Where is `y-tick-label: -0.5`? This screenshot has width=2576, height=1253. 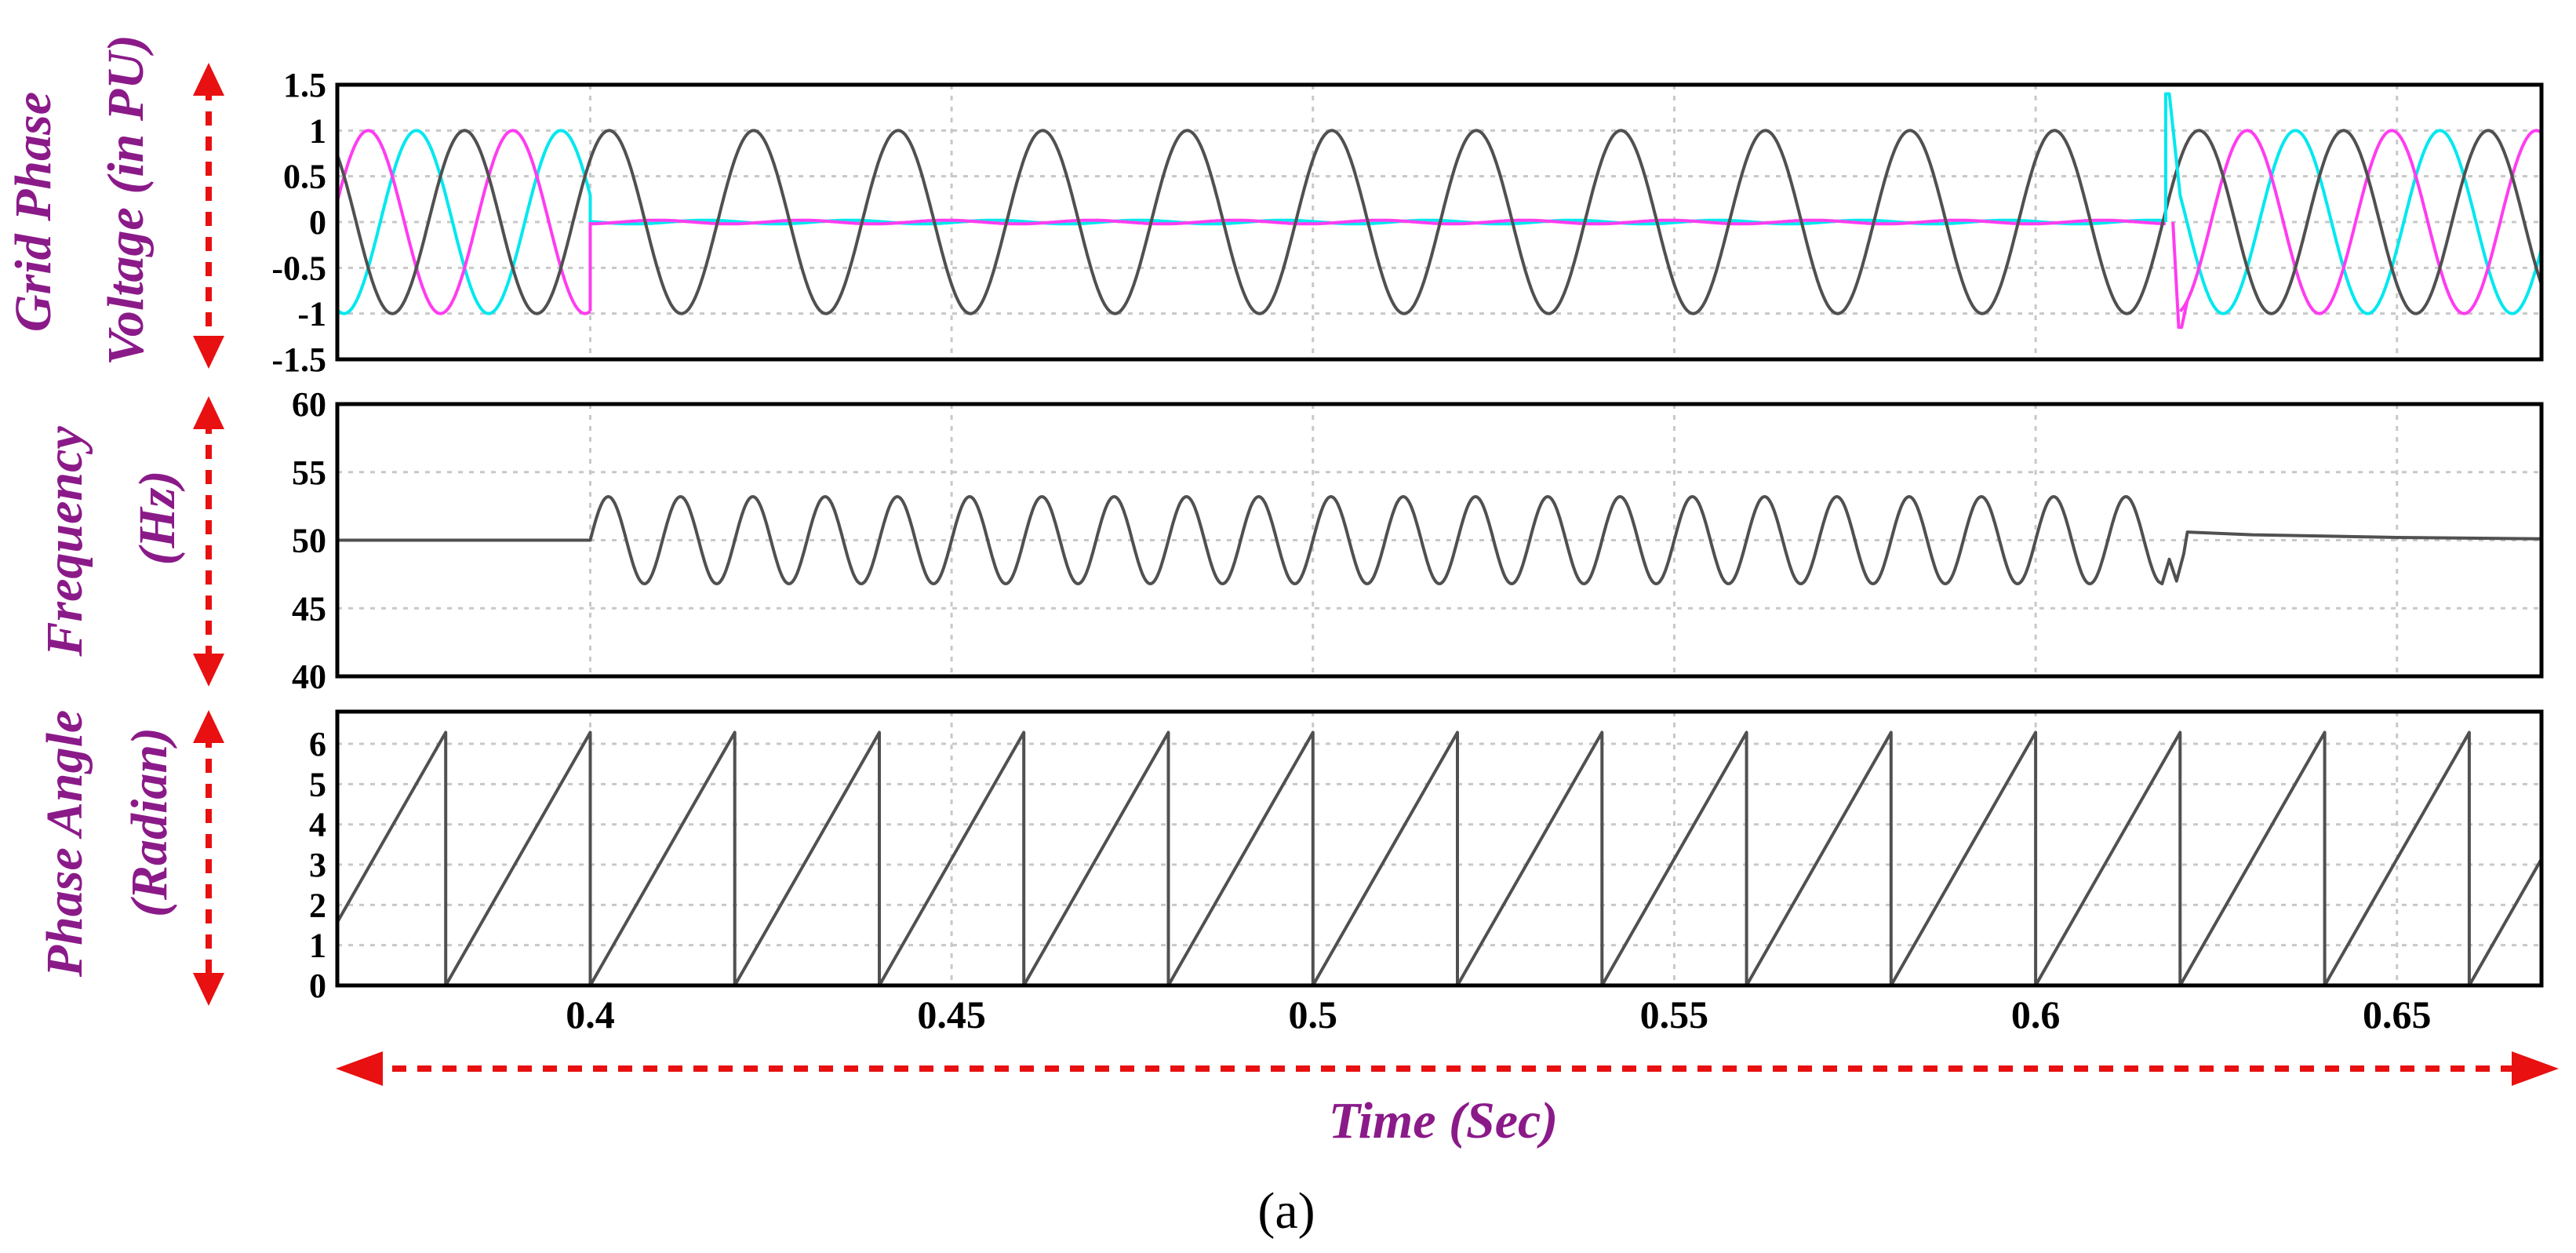 y-tick-label: -0.5 is located at coordinates (298, 268).